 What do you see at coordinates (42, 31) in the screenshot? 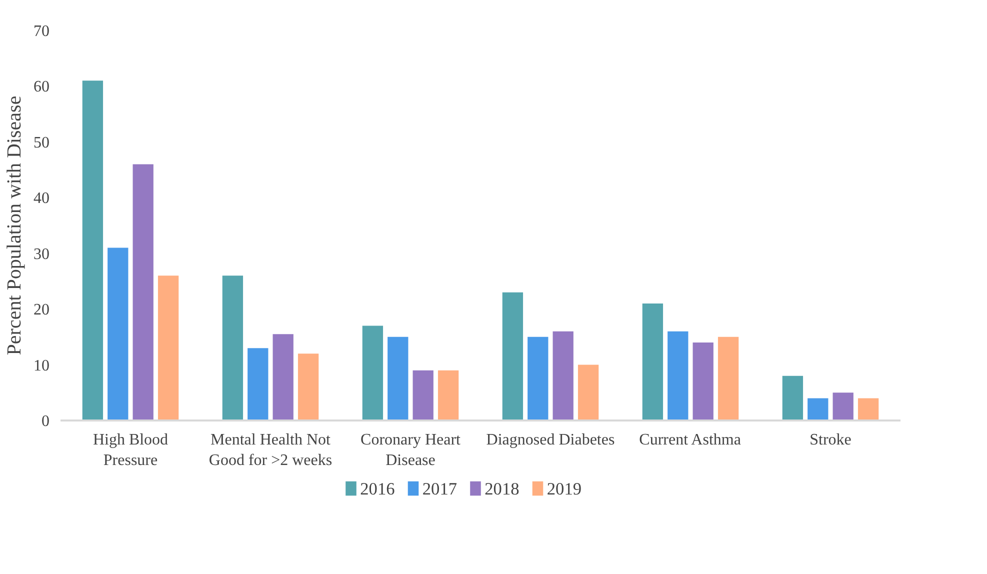
I see `y-tick-label: 70` at bounding box center [42, 31].